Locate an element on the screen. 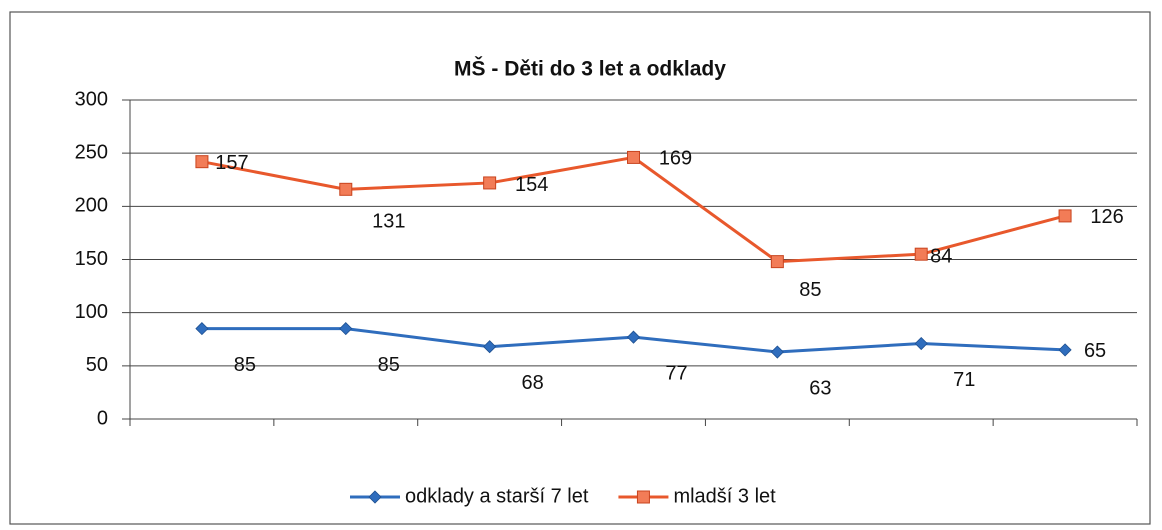 The height and width of the screenshot is (530, 1162). data-label: 131 is located at coordinates (388, 222).